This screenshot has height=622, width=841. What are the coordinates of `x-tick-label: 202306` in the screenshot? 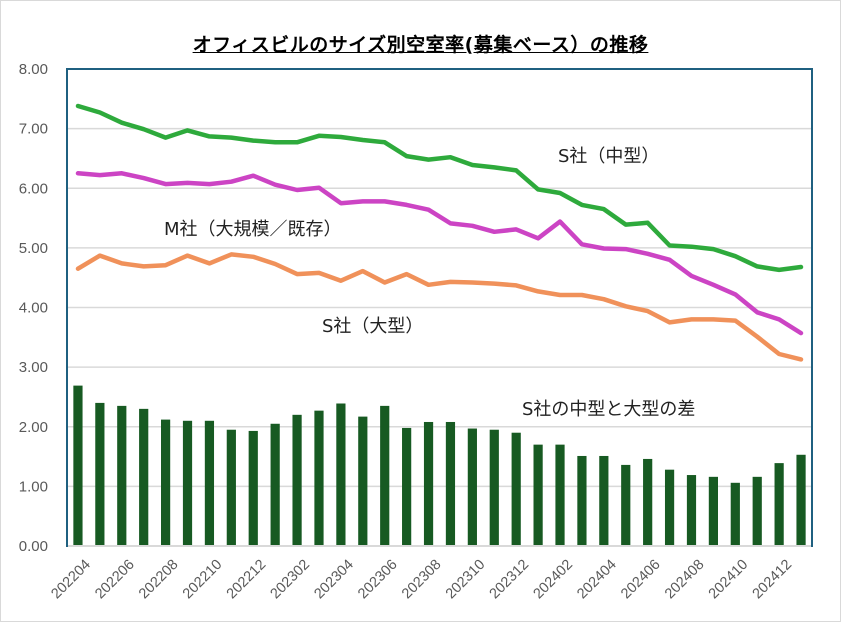 It's located at (378, 580).